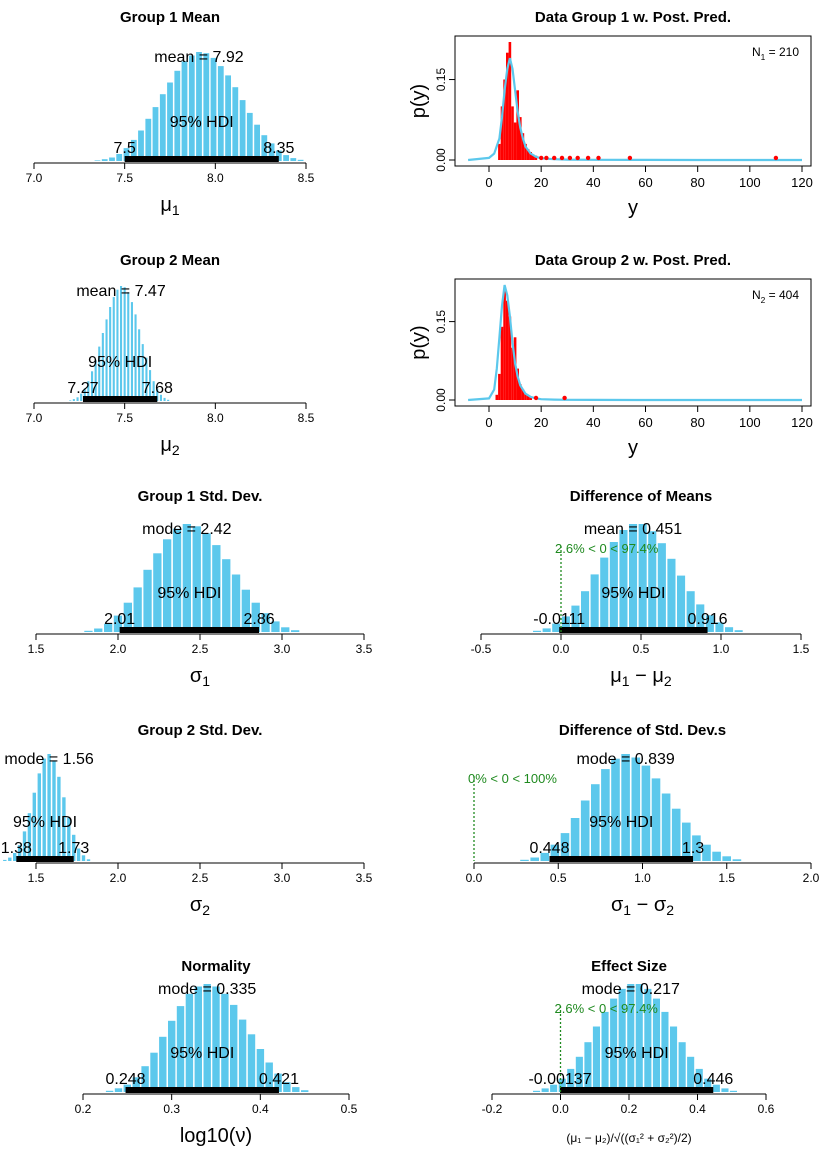 Image resolution: width=819 pixels, height=1164 pixels. Describe the element at coordinates (216, 1136) in the screenshot. I see `x-axis-label: log10(ν)` at that location.